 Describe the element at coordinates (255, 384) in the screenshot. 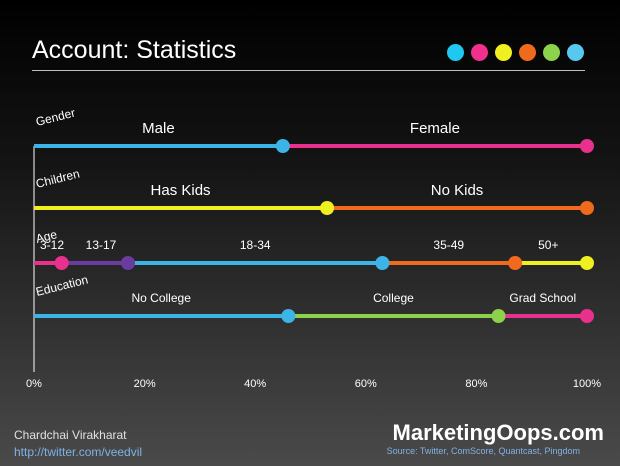

I see `x-tick-label: 40%` at that location.